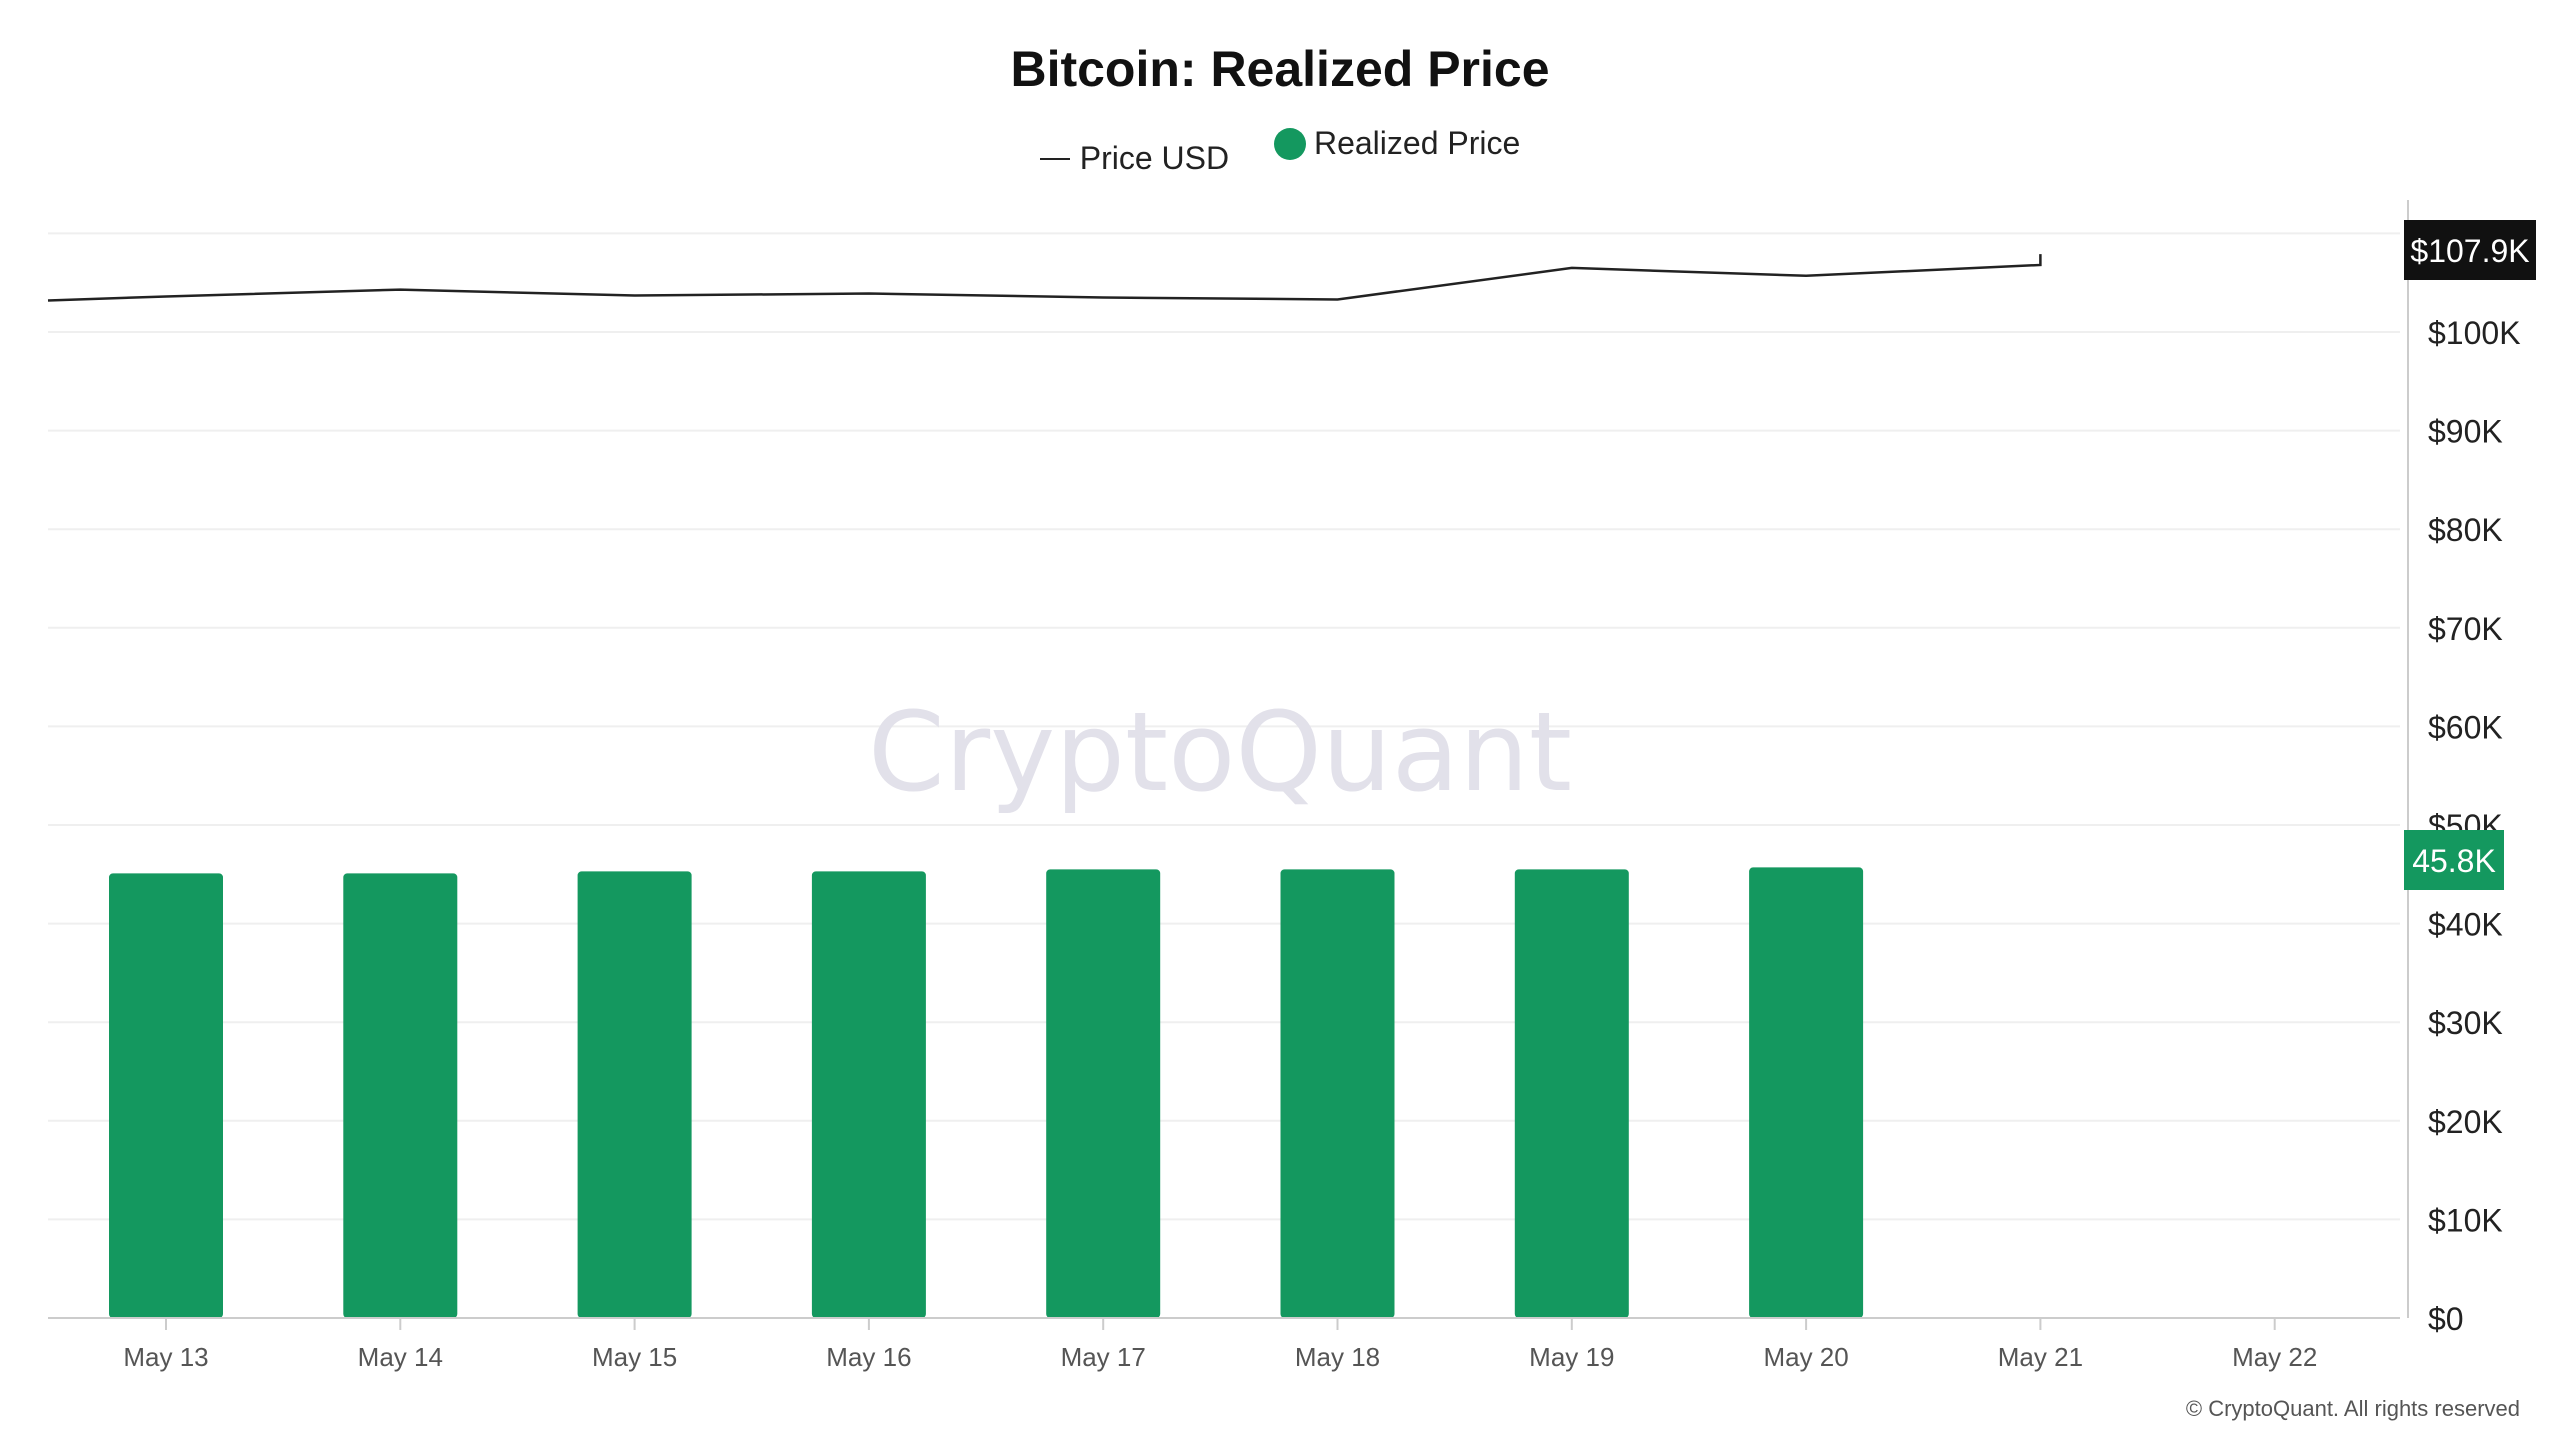  I want to click on x-tick-label: May 22, so click(2274, 1357).